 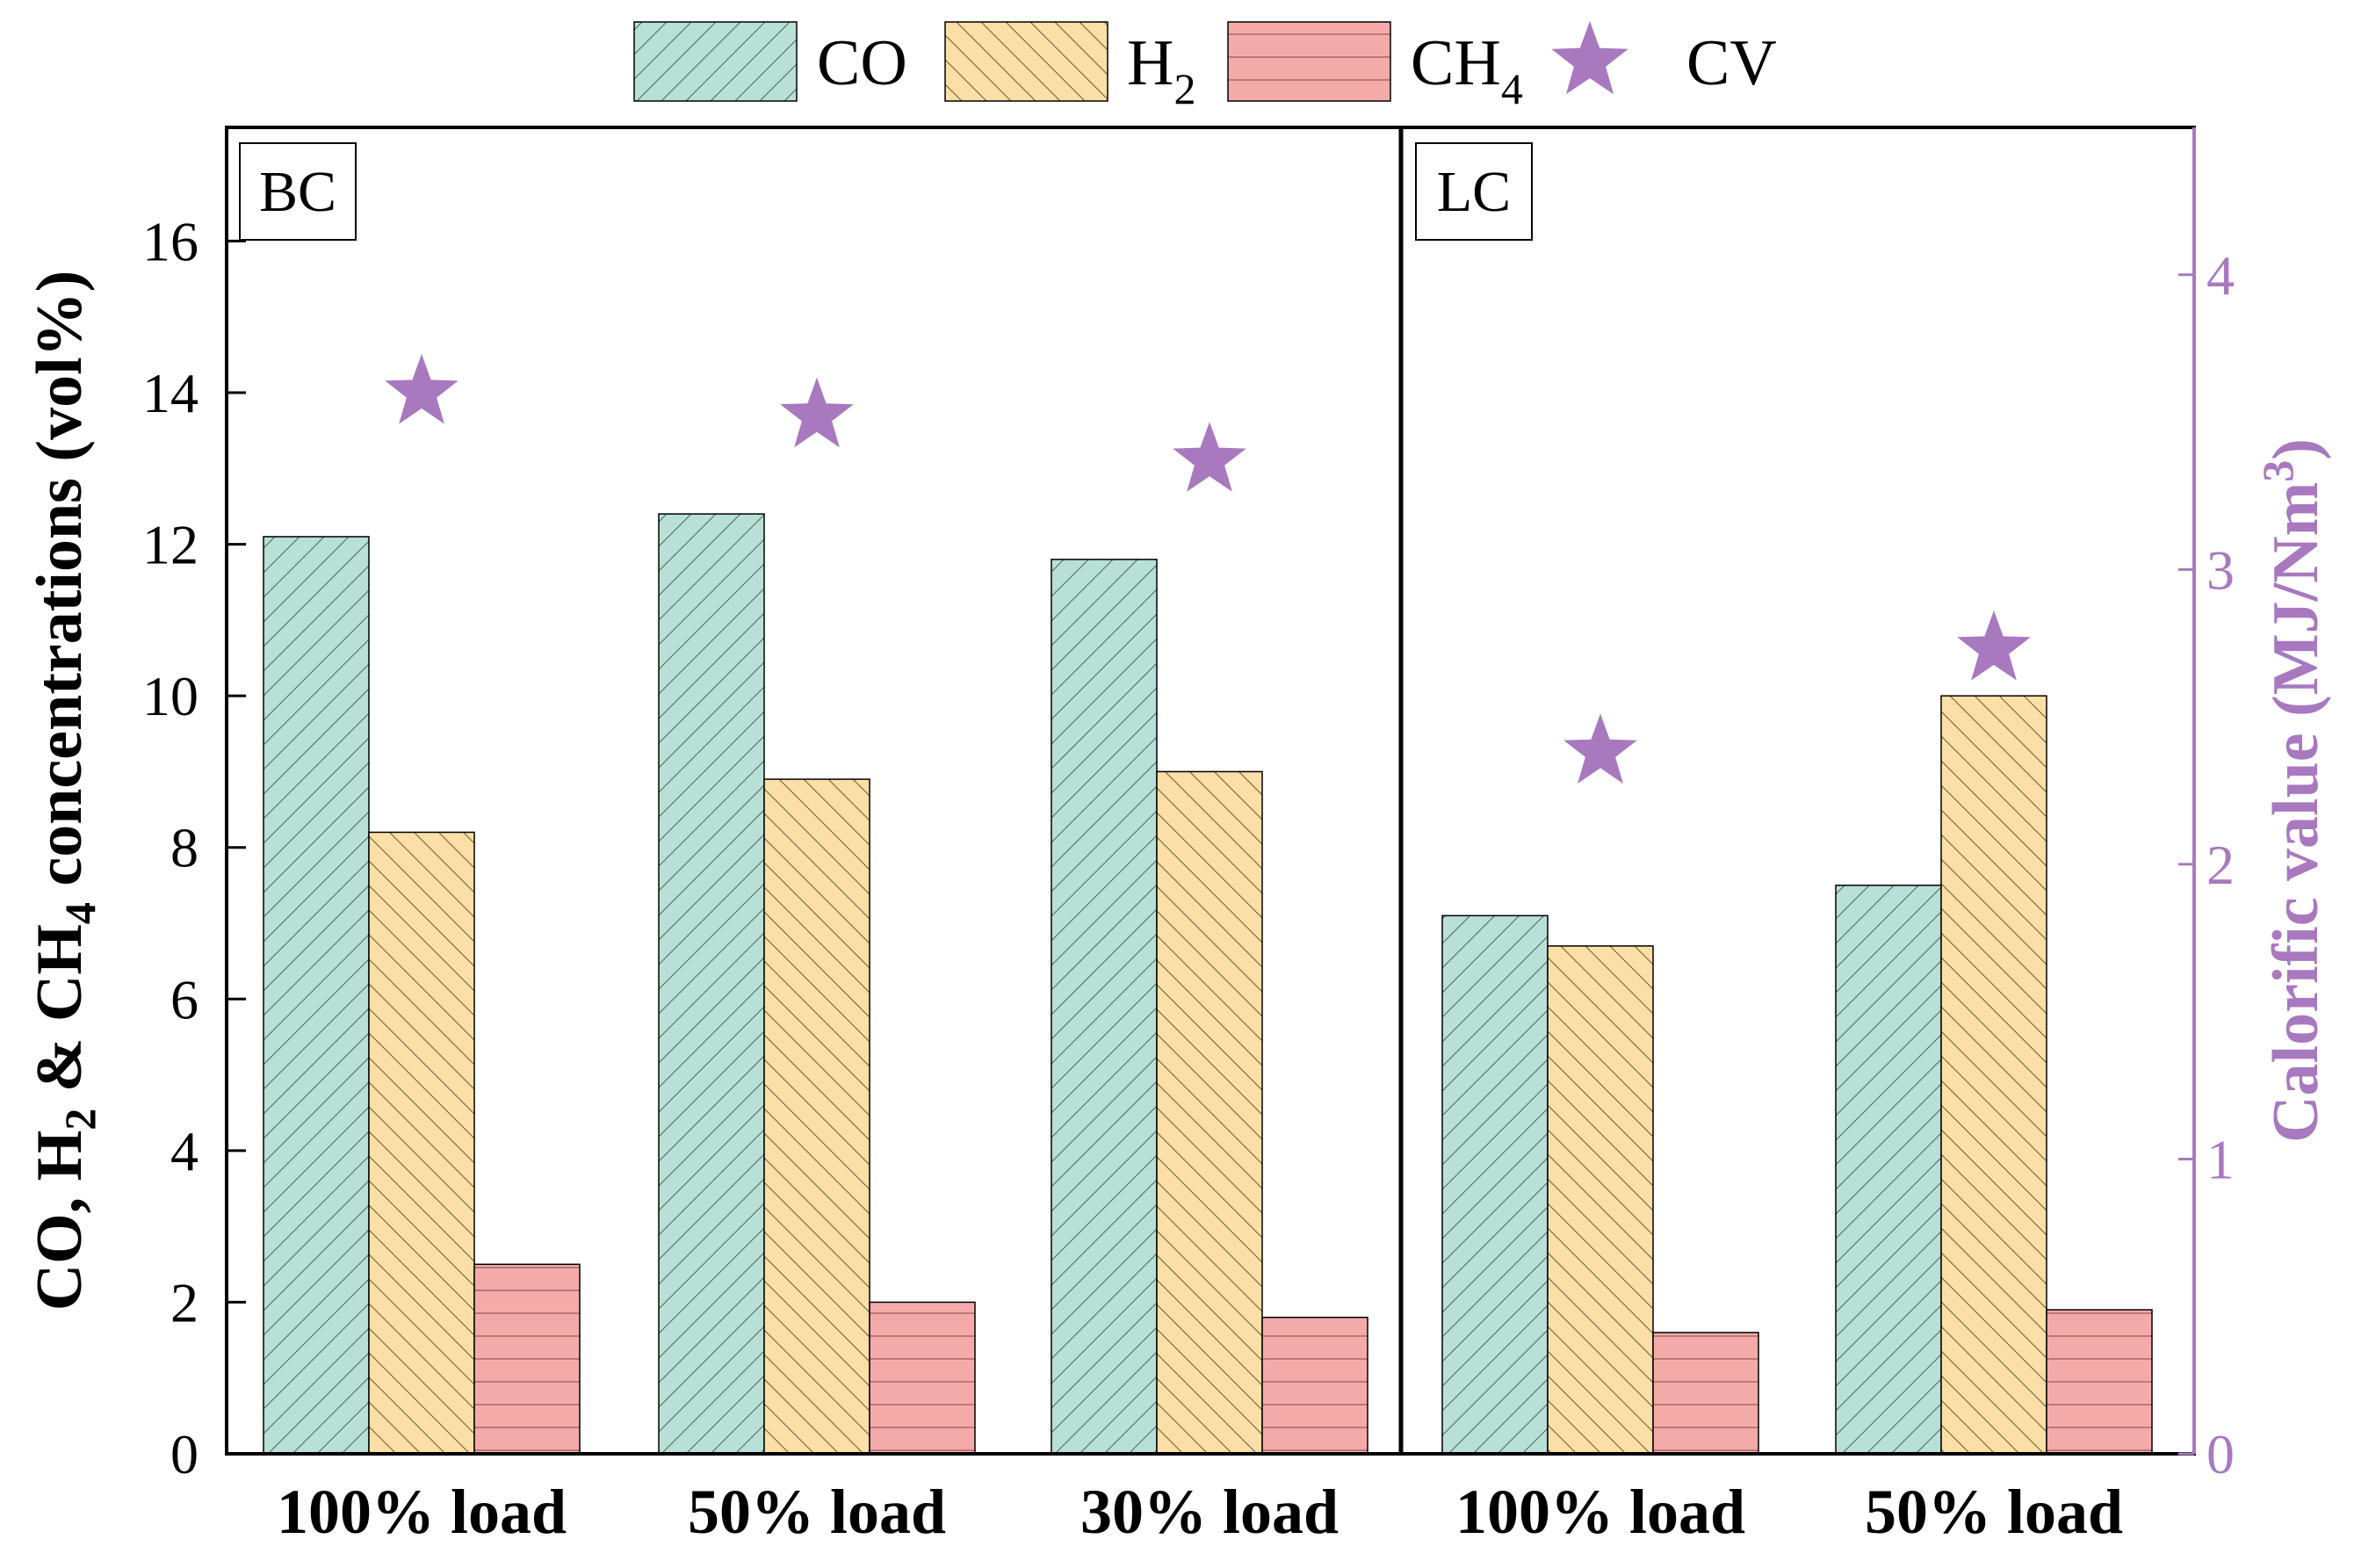 What do you see at coordinates (1026, 62) in the screenshot?
I see `legend-swatch-h2-hatch` at bounding box center [1026, 62].